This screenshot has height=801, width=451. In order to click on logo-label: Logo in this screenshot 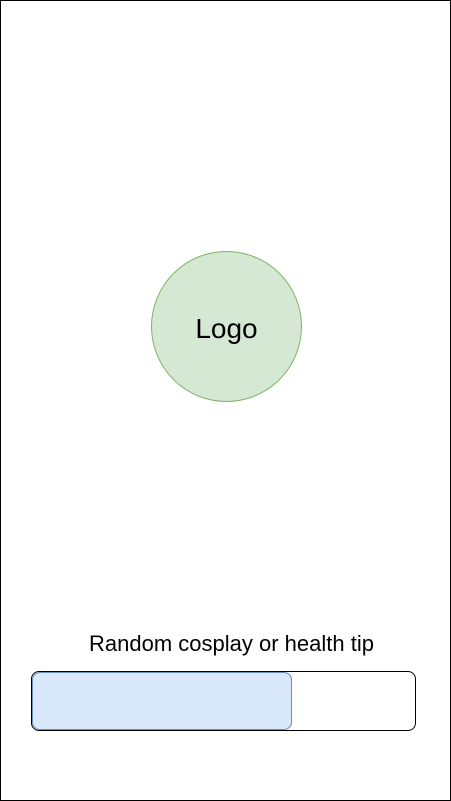, I will do `click(226, 328)`.